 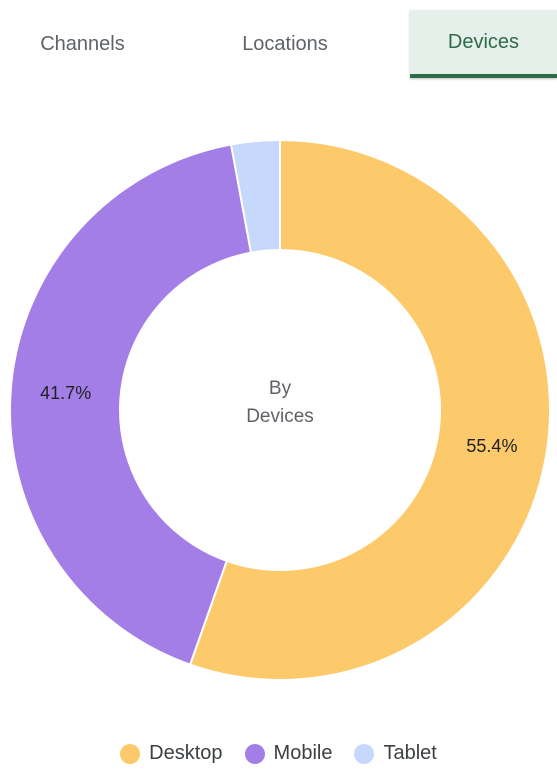 I want to click on tab-channels: Channels, so click(x=82, y=43).